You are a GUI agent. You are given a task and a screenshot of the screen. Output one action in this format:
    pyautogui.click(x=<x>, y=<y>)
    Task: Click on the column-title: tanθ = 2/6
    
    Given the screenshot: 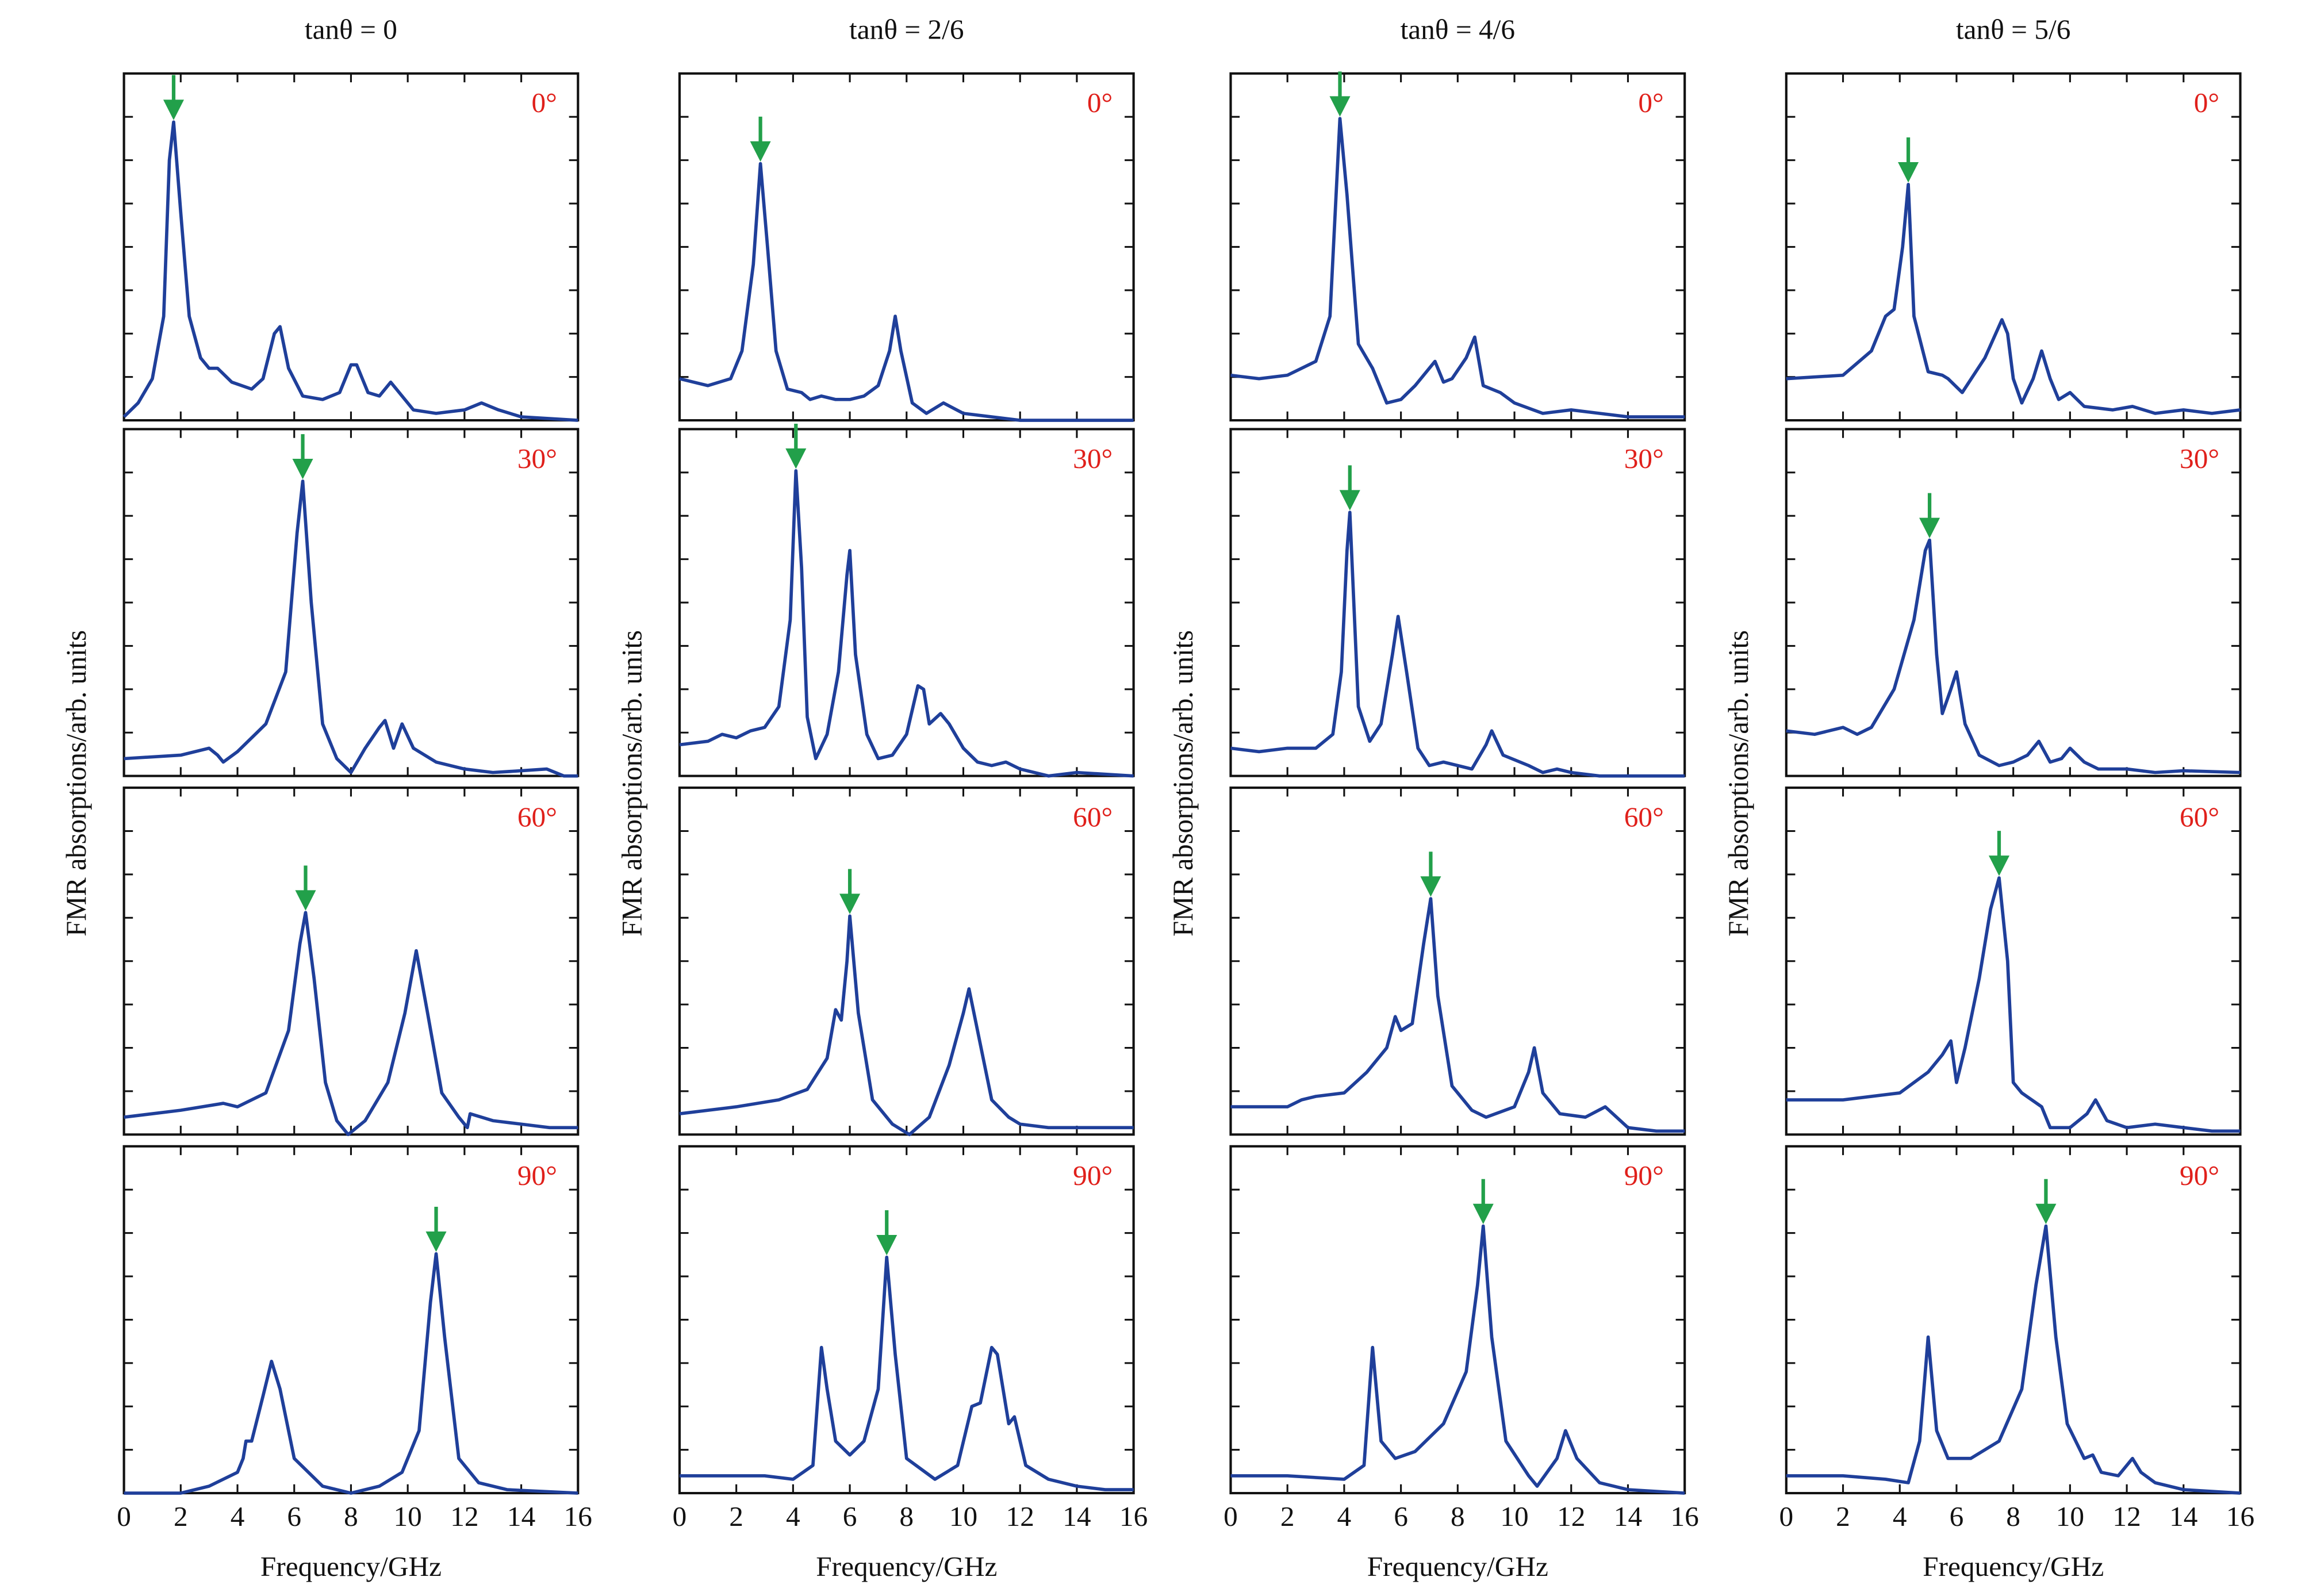 What is the action you would take?
    pyautogui.click(x=906, y=29)
    